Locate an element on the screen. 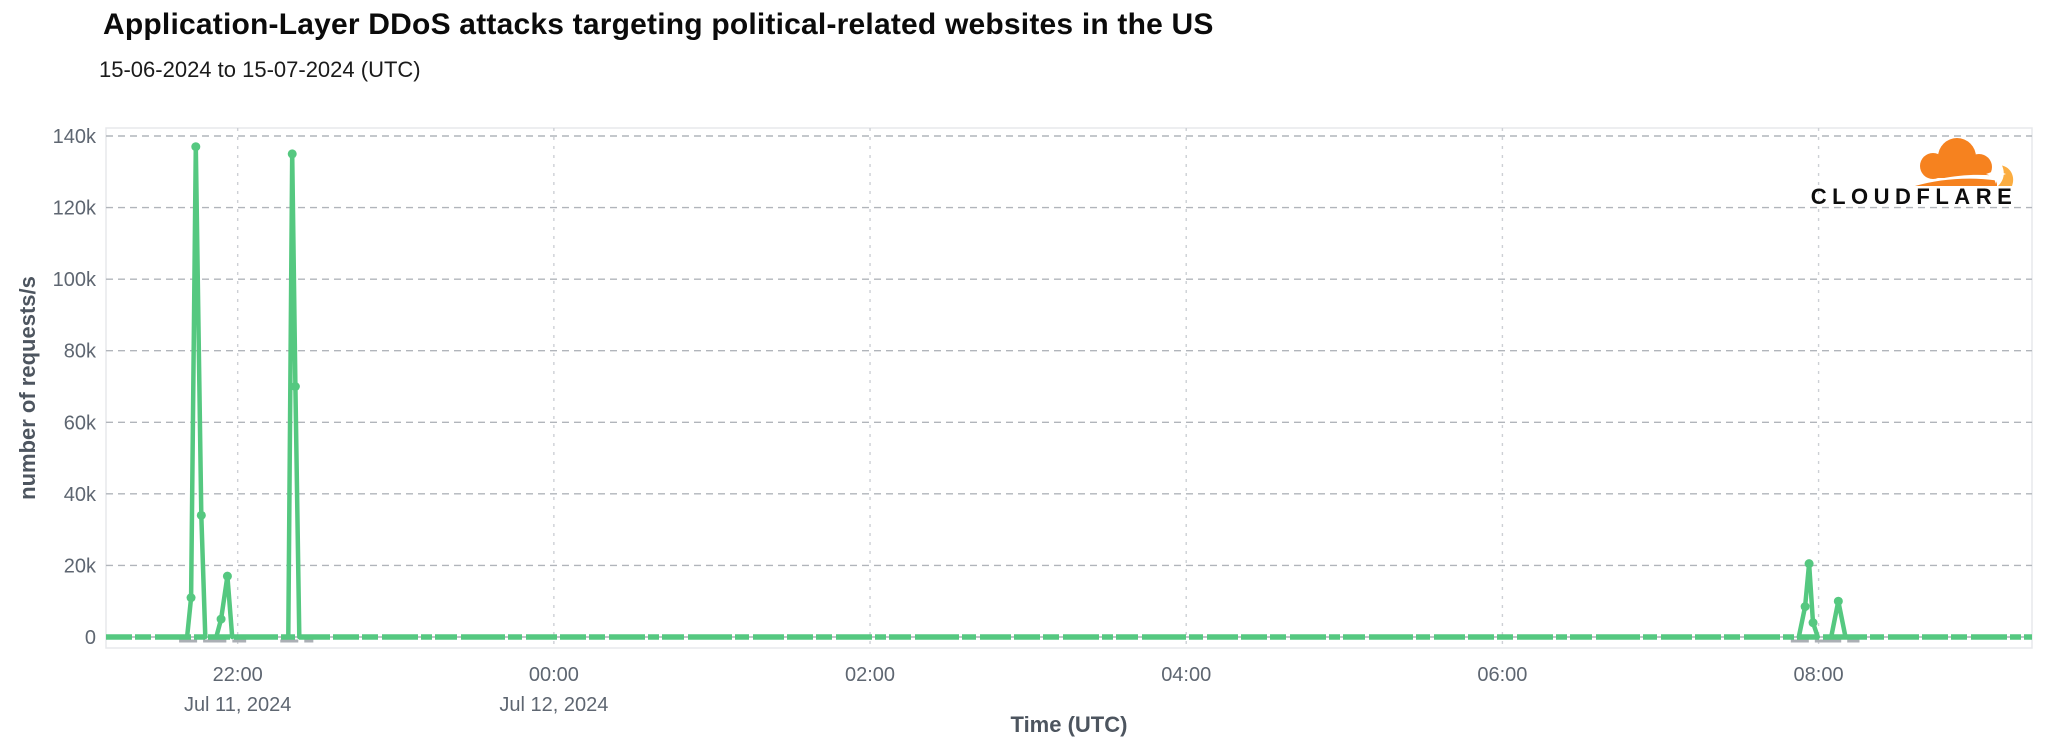  cloudflare-logo: CLOUDFLARE is located at coordinates (1914, 173).